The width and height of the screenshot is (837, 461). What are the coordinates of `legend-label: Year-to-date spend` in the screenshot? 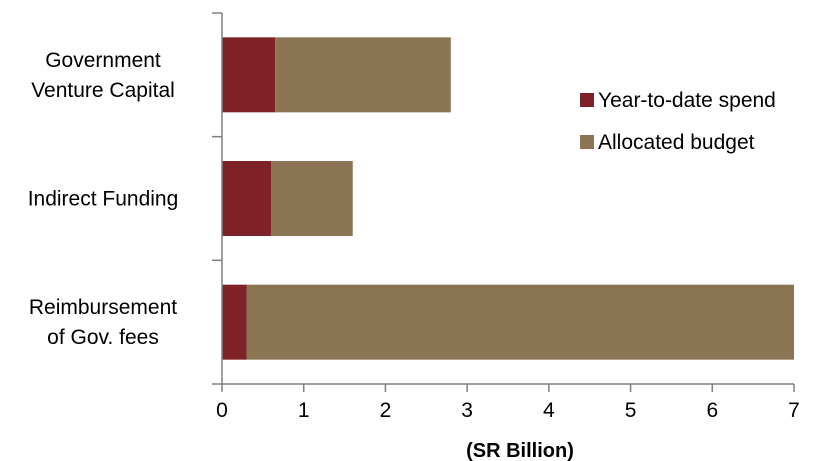 It's located at (687, 100).